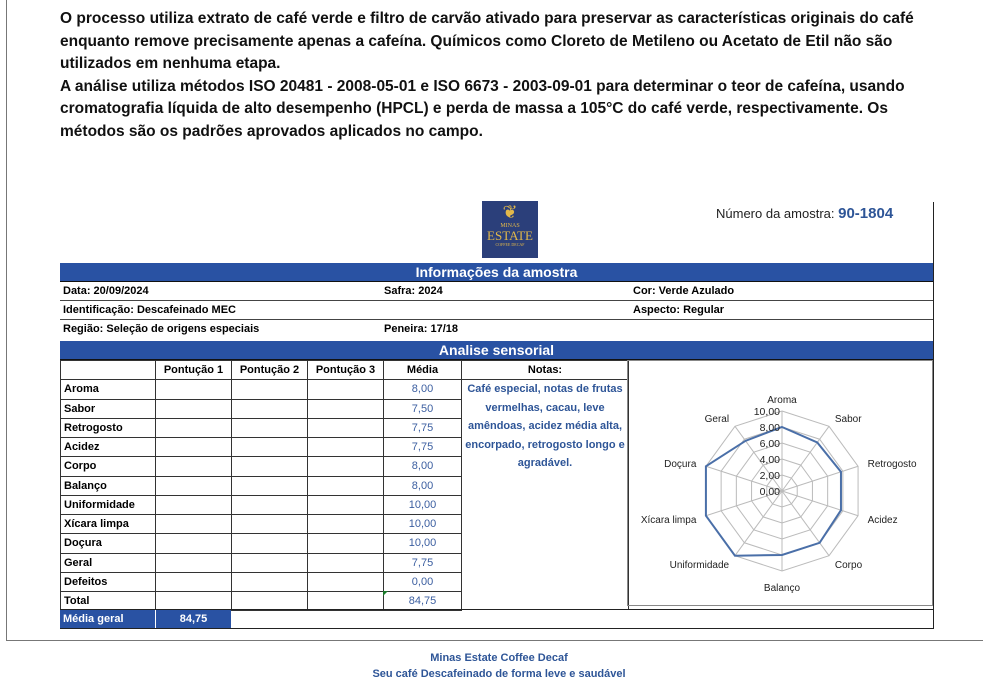  Describe the element at coordinates (422, 408) in the screenshot. I see `average-cell: 7,50` at that location.